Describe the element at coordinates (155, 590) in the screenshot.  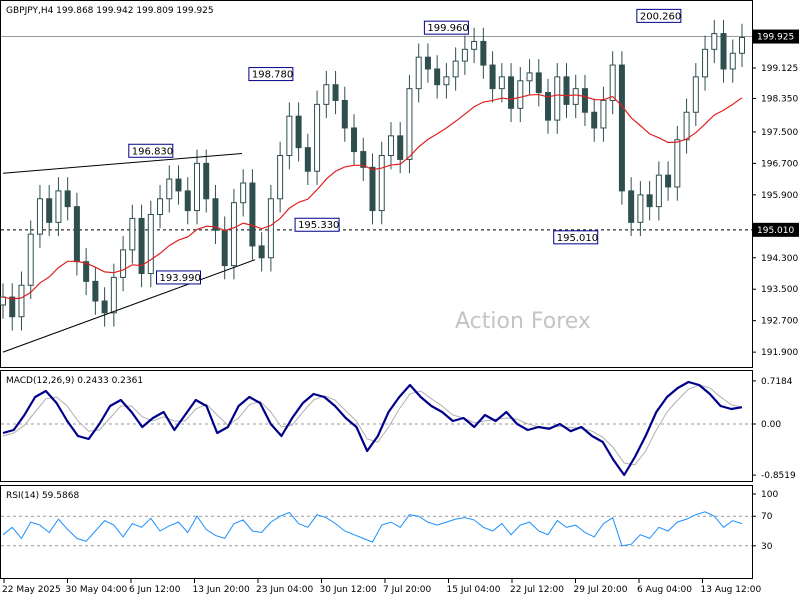
I see `x-tick-label: 6 Jun 12:00` at that location.